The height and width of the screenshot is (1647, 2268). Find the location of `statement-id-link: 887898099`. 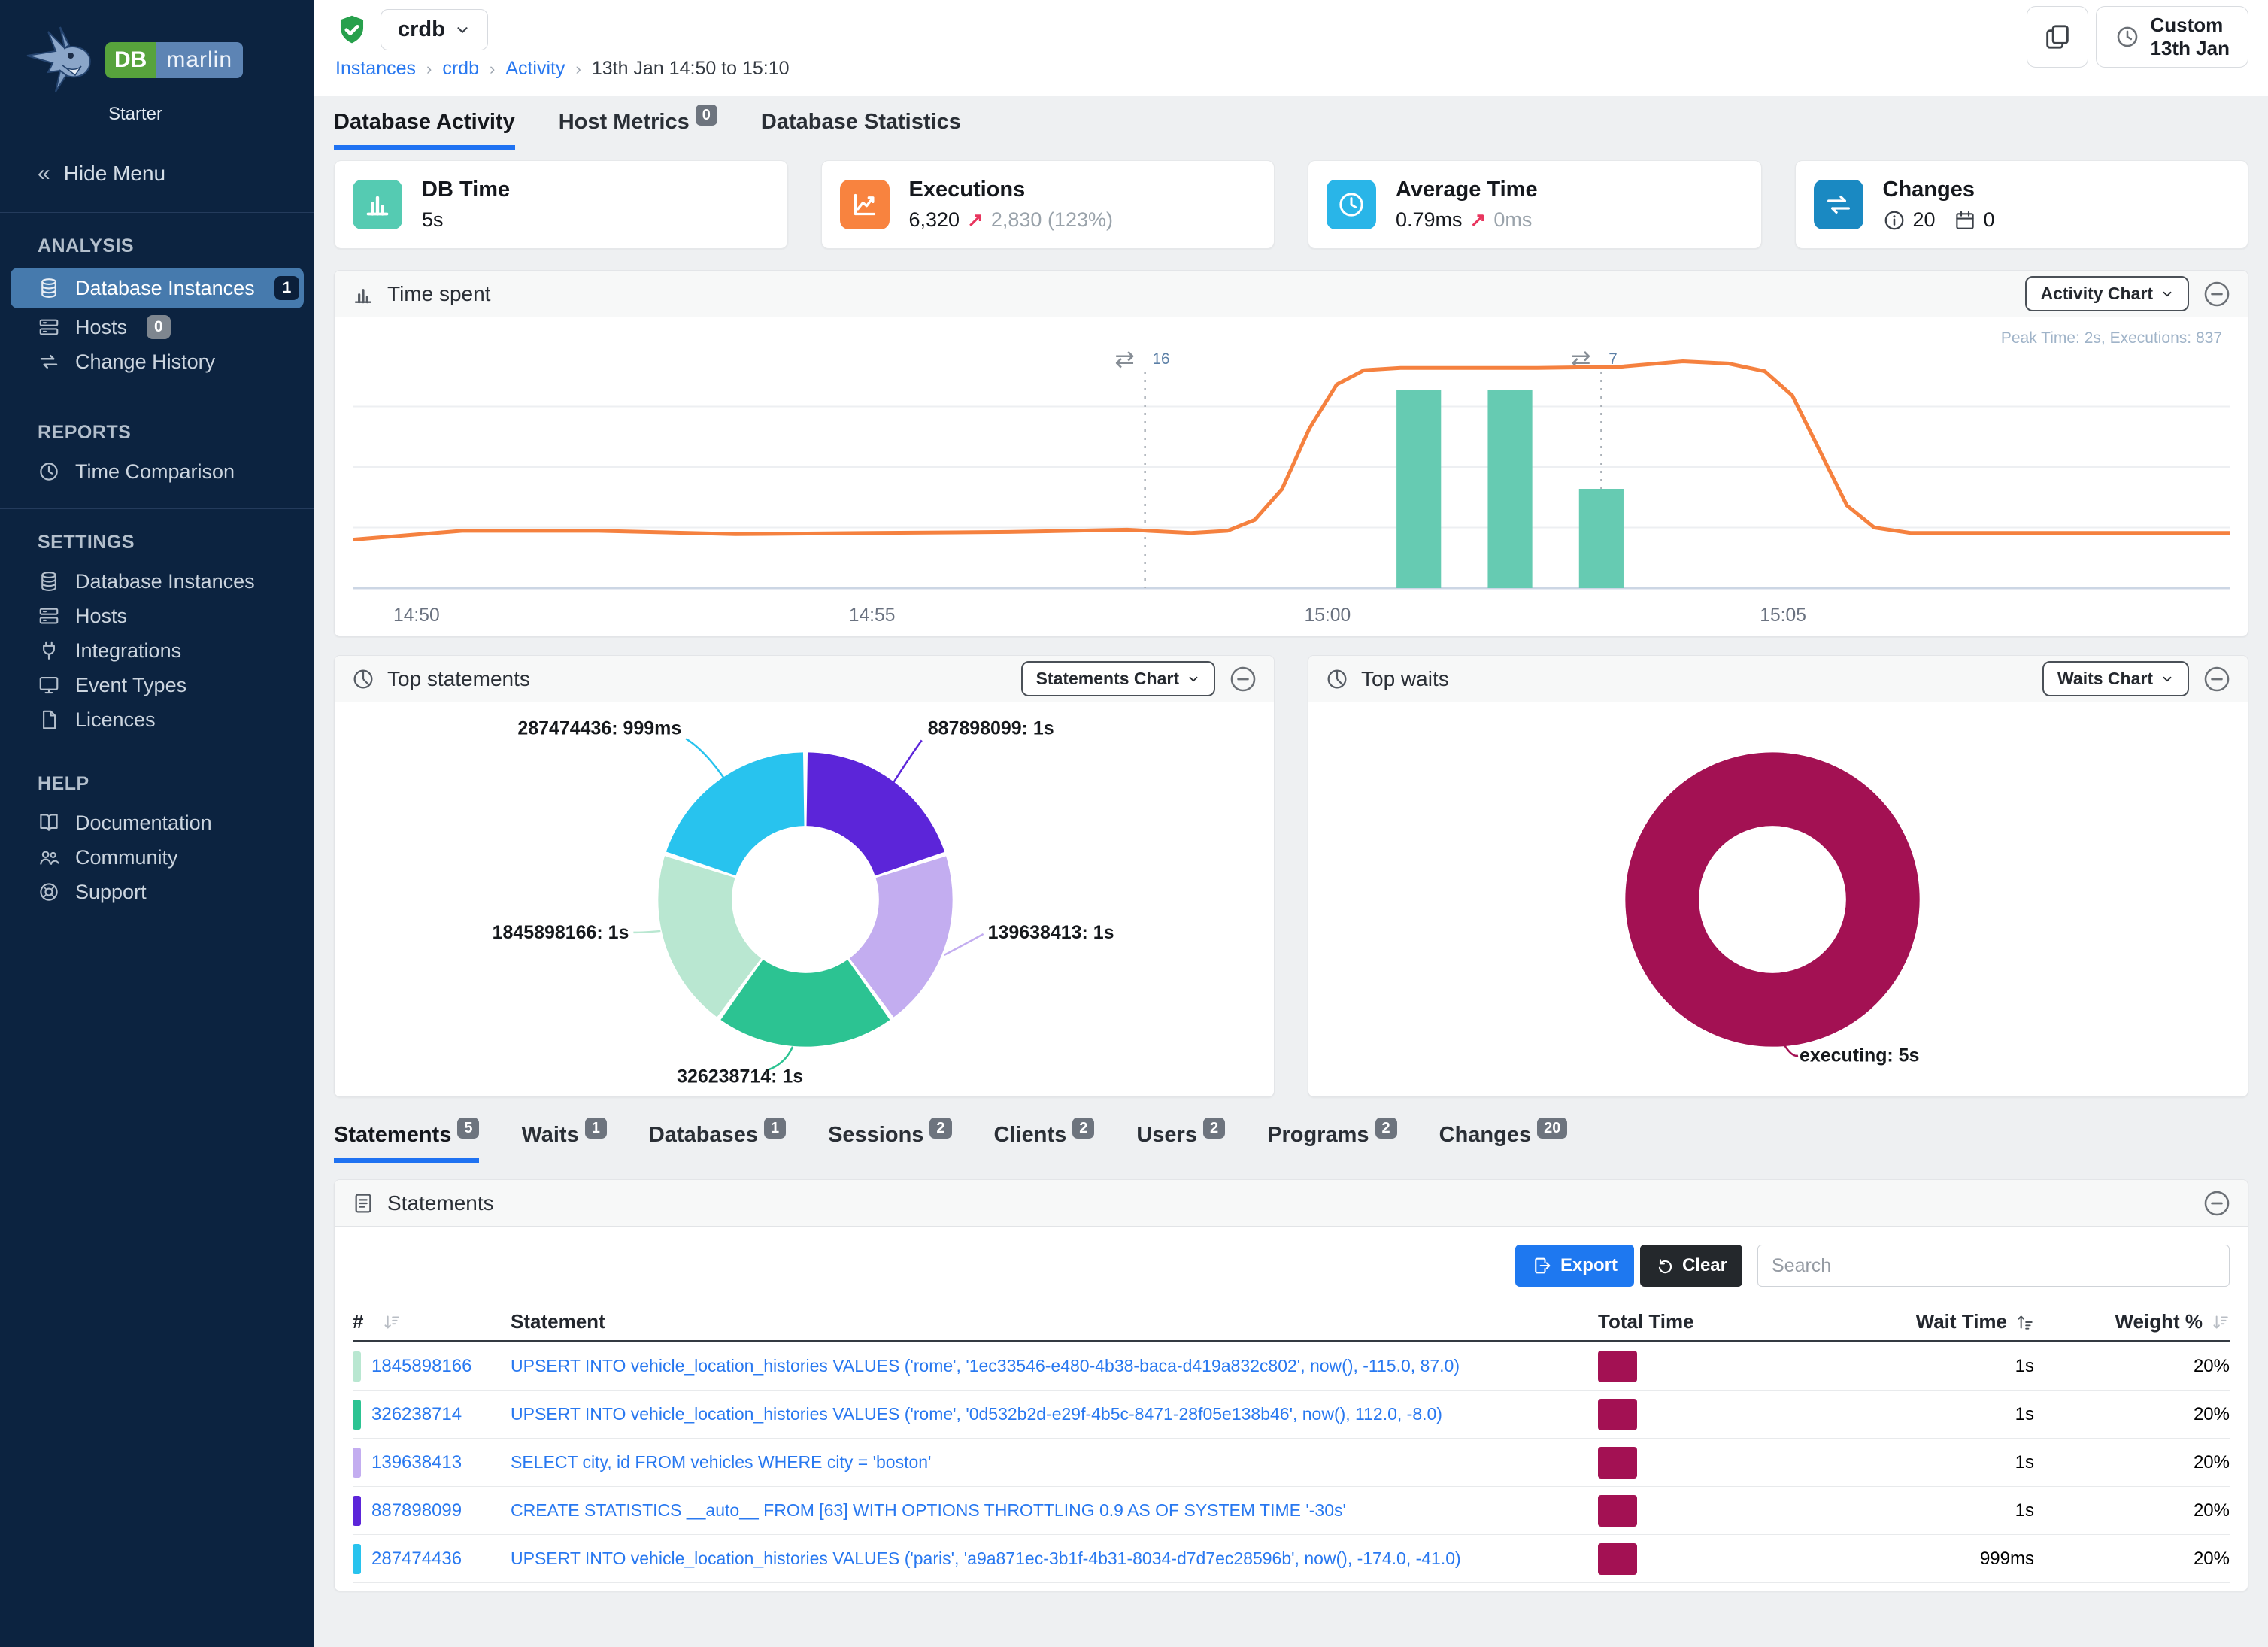

statement-id-link: 887898099 is located at coordinates (416, 1510).